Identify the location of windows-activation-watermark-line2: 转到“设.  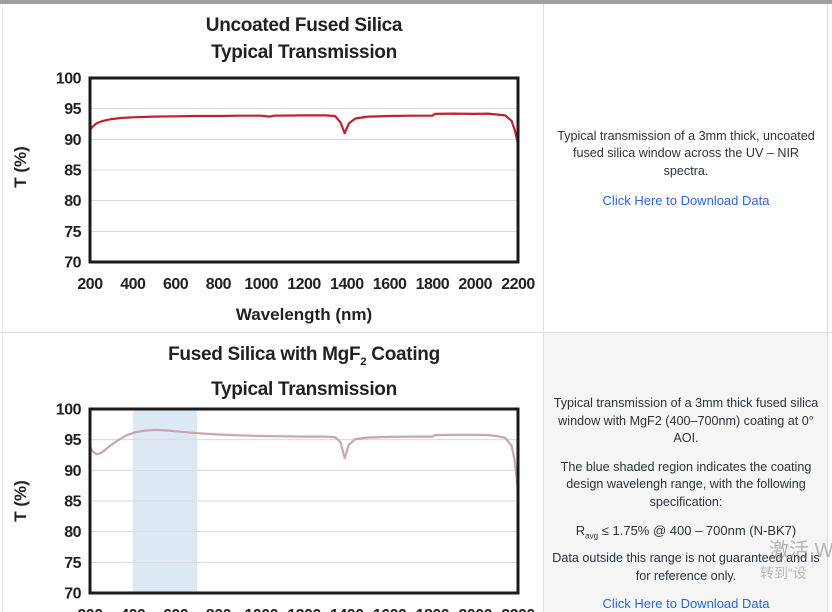
(783, 573).